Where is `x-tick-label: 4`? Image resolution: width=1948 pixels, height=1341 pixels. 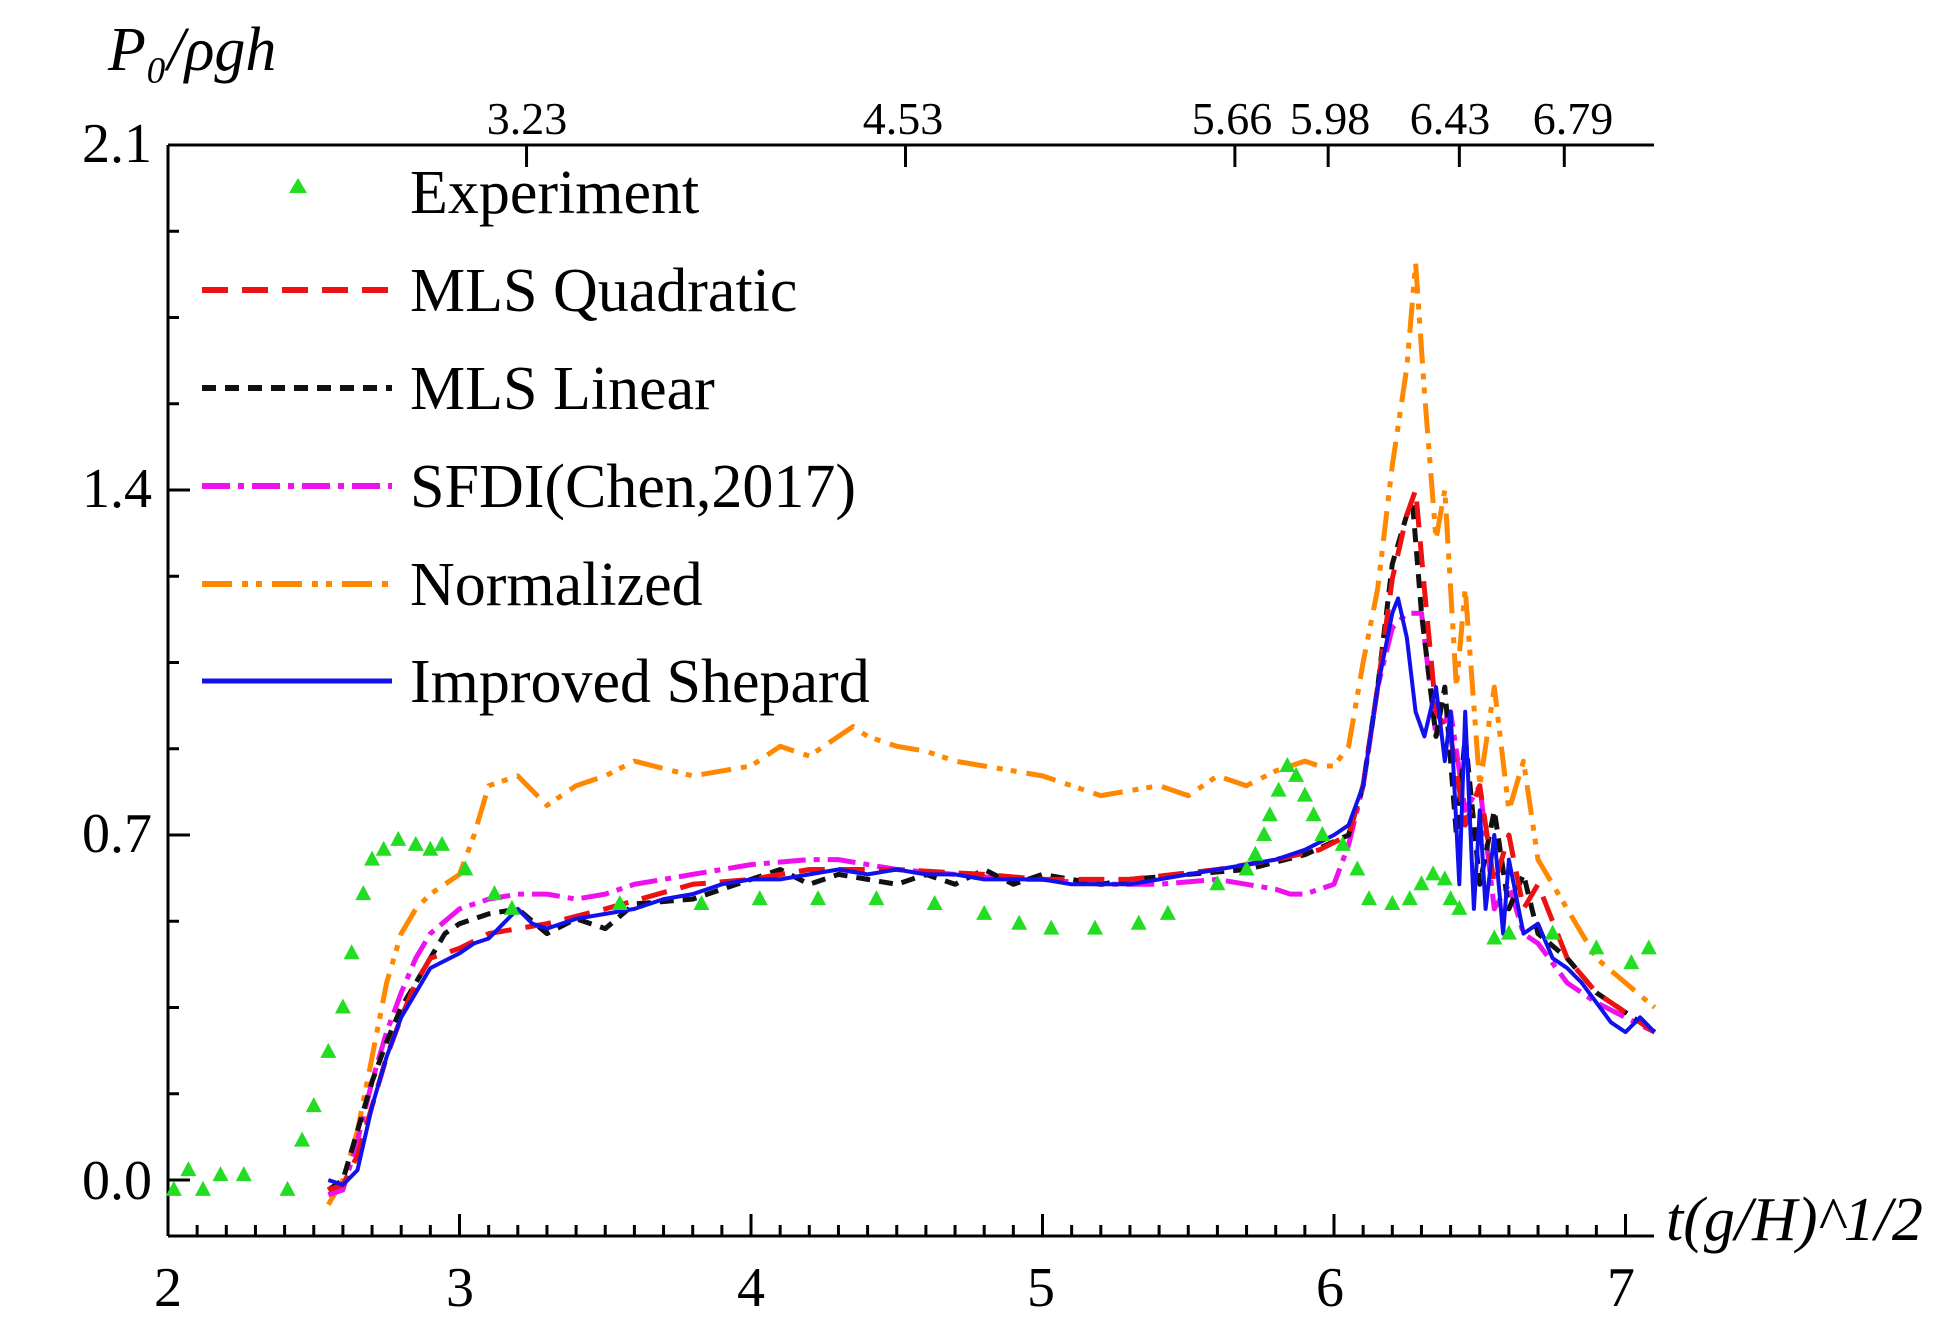 x-tick-label: 4 is located at coordinates (751, 1288).